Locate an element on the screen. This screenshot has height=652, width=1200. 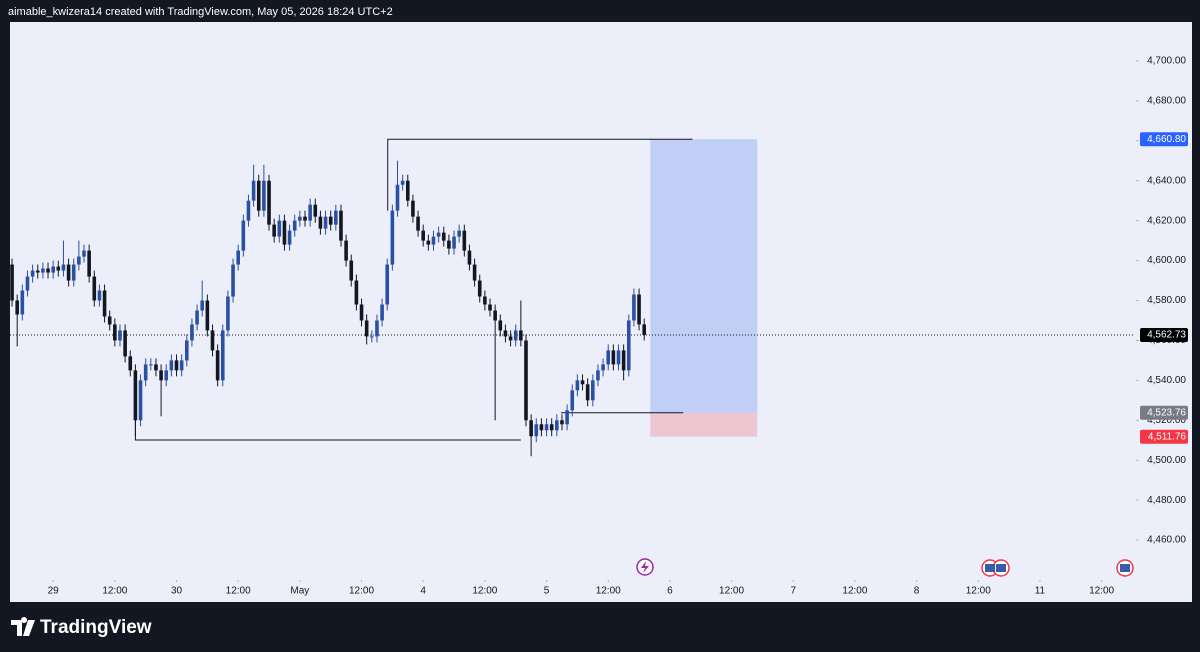
price-label: 4,660.80 is located at coordinates (1166, 139).